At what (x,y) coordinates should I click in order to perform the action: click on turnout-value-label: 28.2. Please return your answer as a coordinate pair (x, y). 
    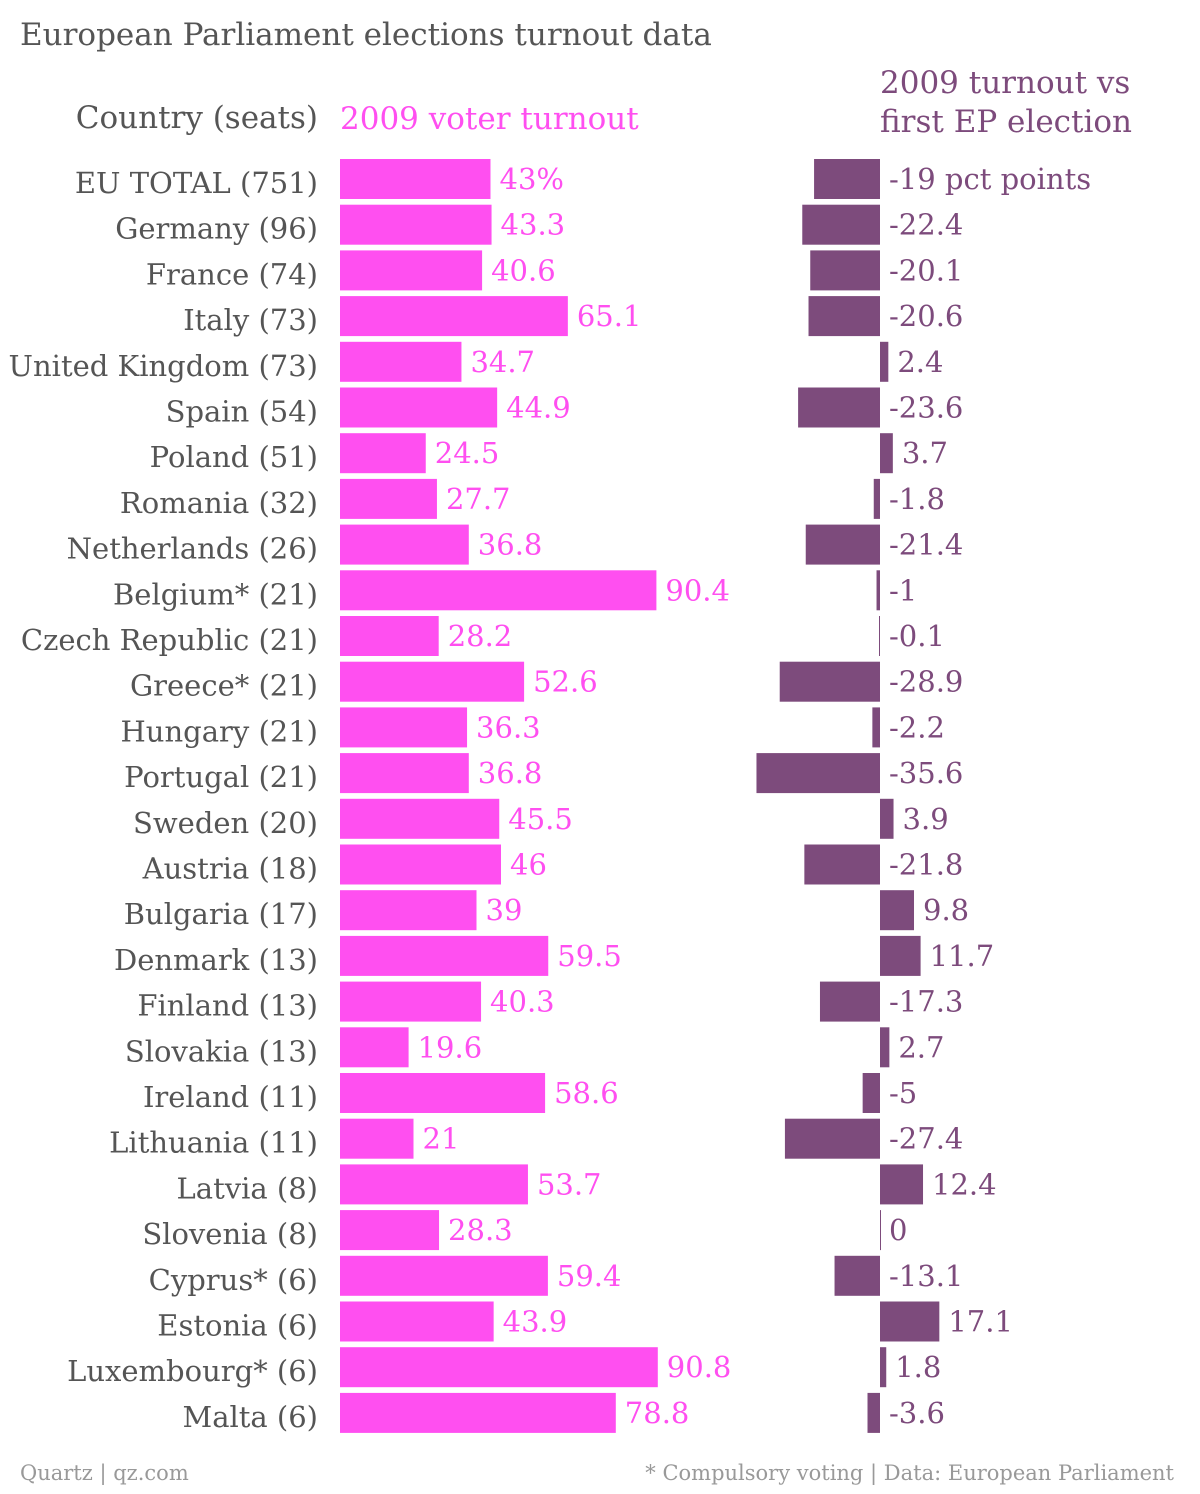
    Looking at the image, I should click on (480, 636).